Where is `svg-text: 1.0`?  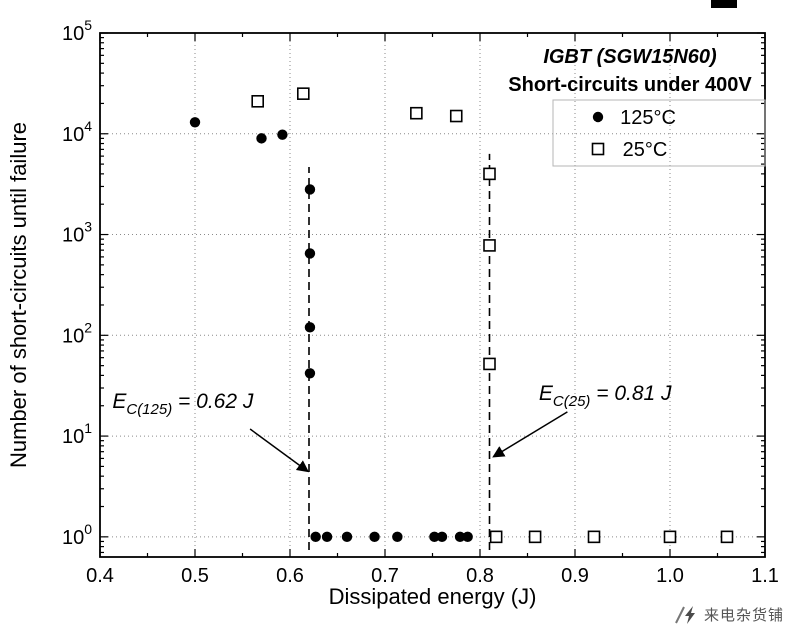 svg-text: 1.0 is located at coordinates (670, 576).